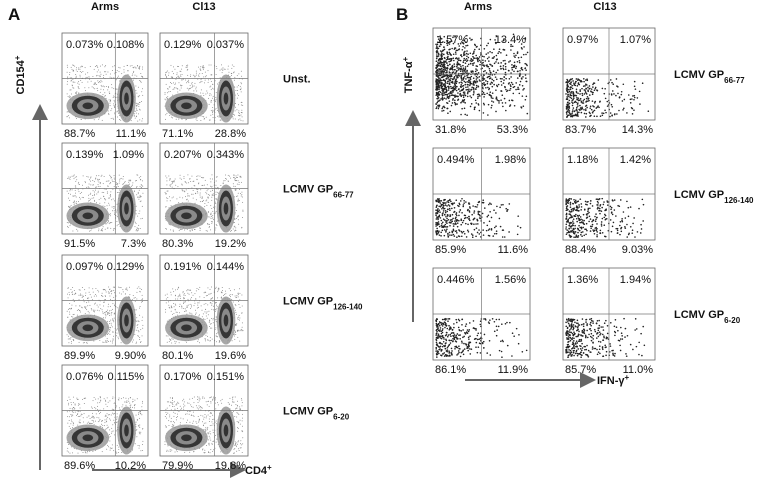 This screenshot has width=763, height=484. I want to click on flow-plot: 0.076% 0.115%89.6% 10.2%, so click(105, 418).